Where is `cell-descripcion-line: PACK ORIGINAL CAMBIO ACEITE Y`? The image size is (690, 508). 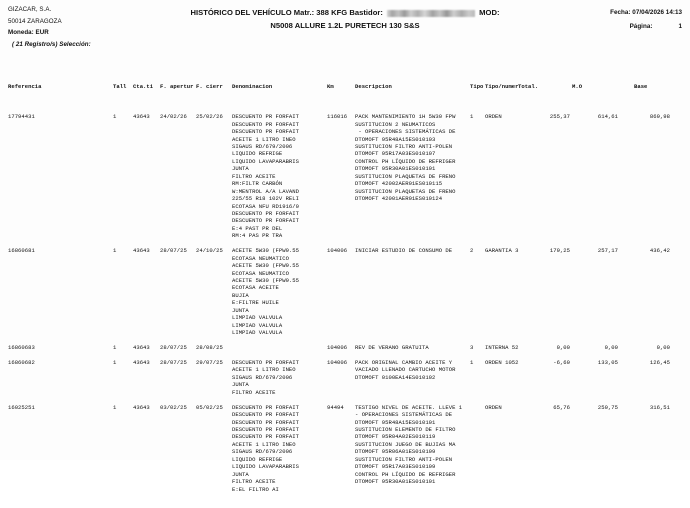
cell-descripcion-line: PACK ORIGINAL CAMBIO ACEITE Y is located at coordinates (404, 362).